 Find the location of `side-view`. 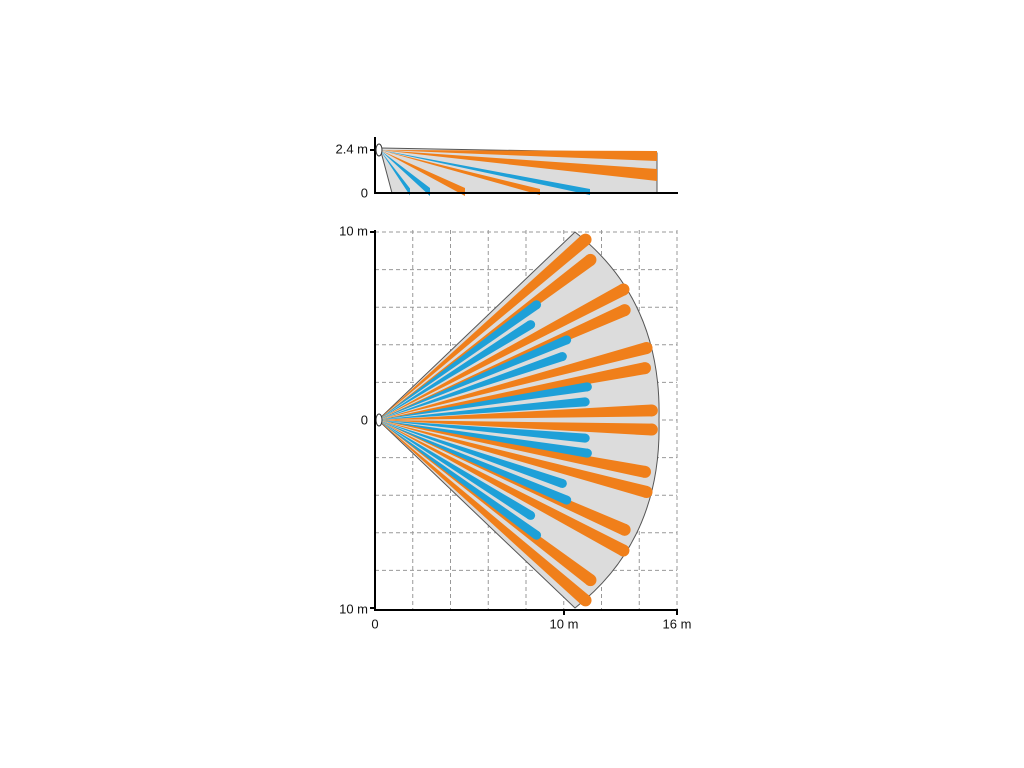

side-view is located at coordinates (518, 171).